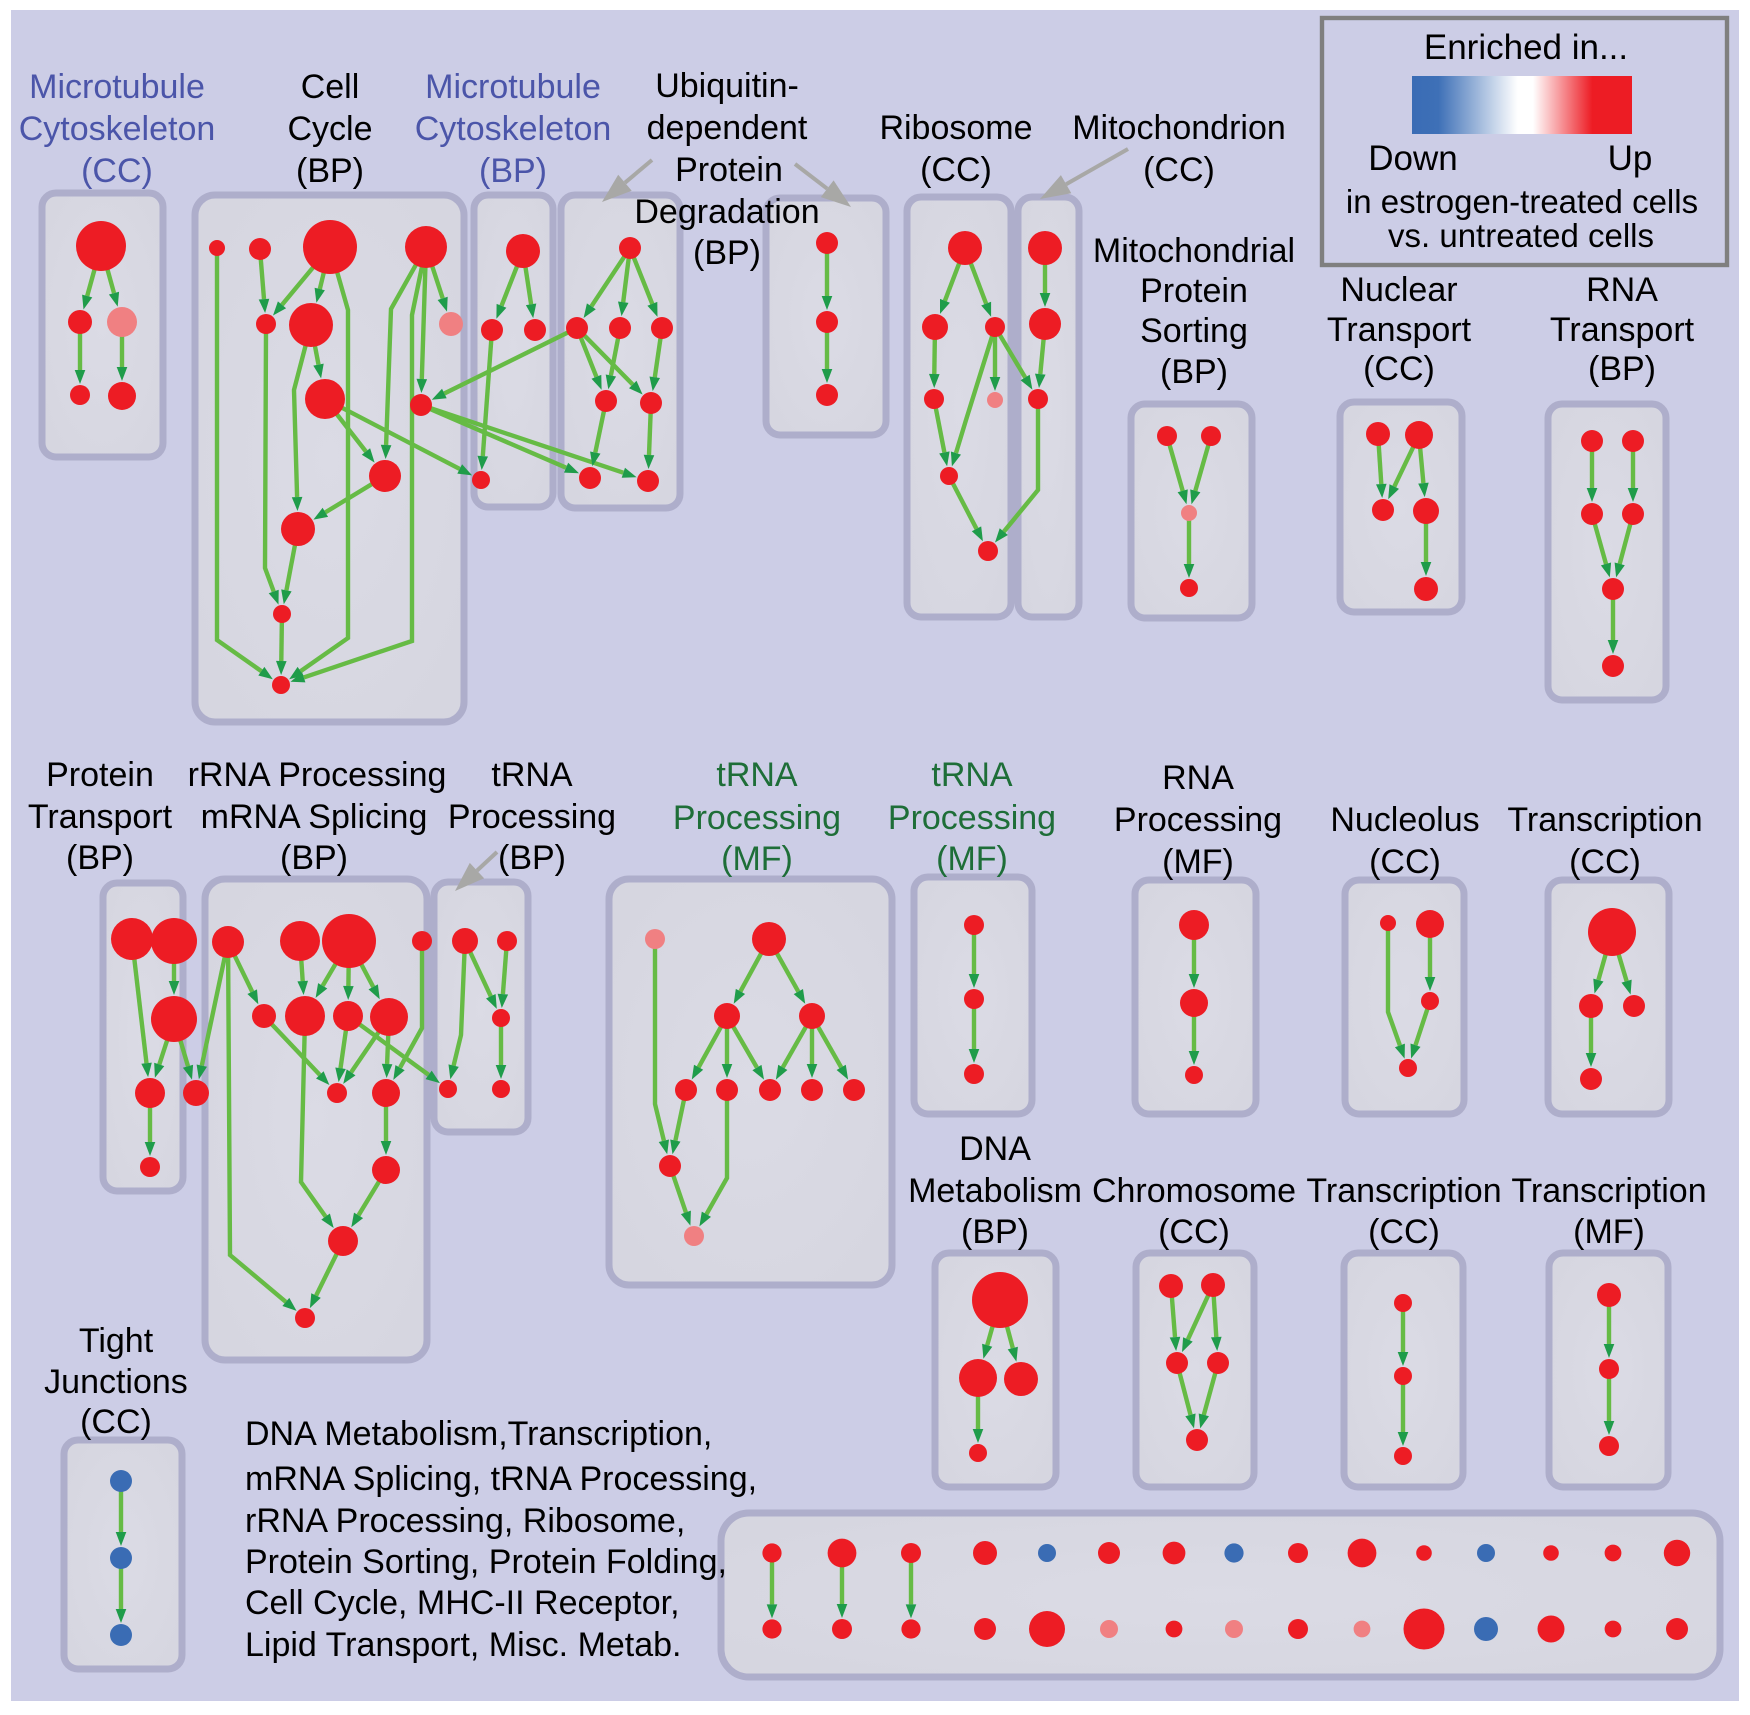  I want to click on svg-text: rRNA Processing, so click(317, 775).